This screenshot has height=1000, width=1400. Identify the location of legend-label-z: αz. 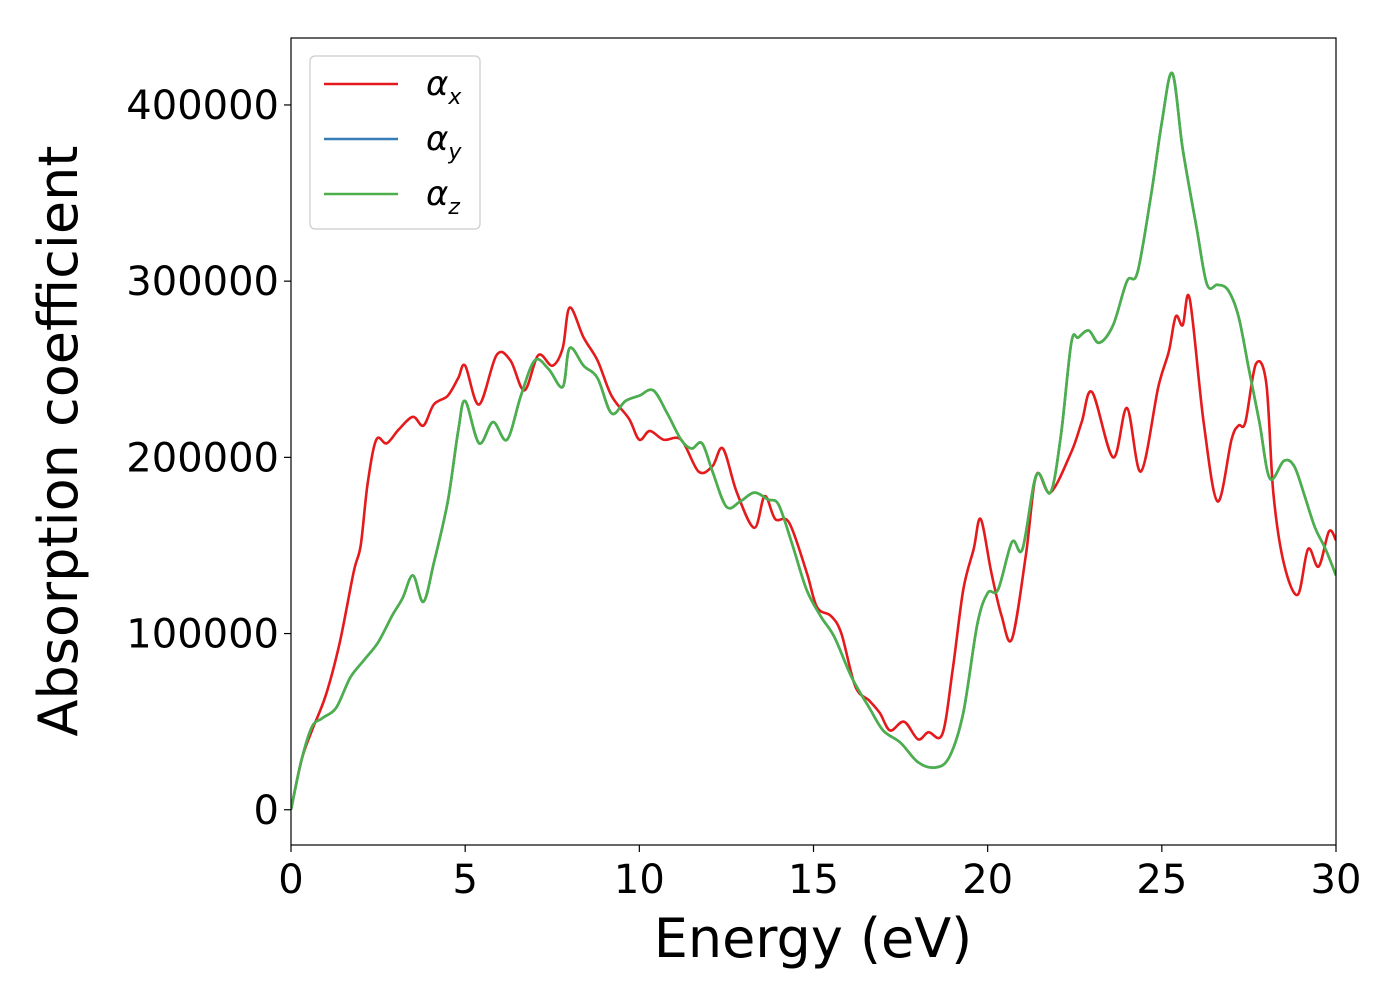
(443, 197).